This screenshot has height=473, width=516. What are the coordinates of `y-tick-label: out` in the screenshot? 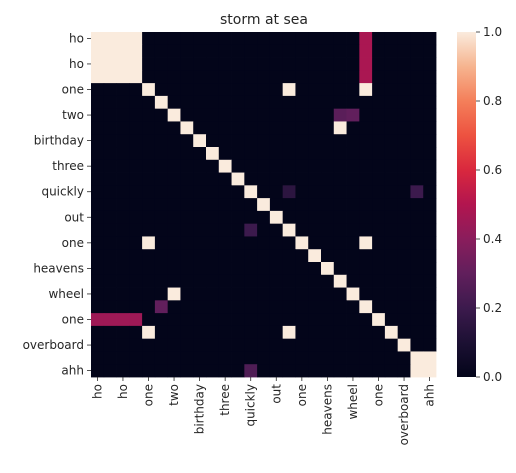 It's located at (74, 217).